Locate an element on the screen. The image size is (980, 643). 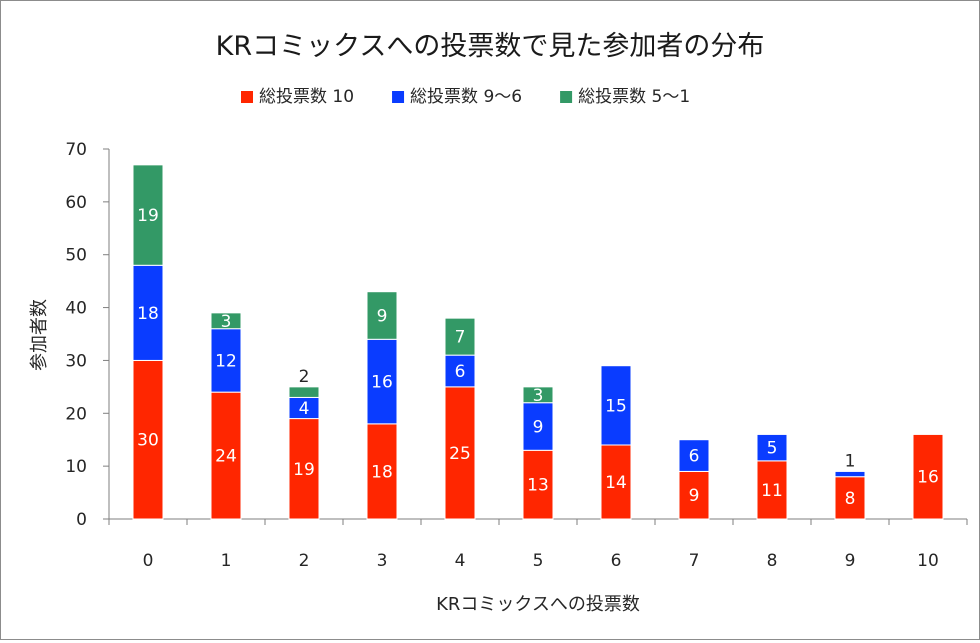
data-label: 11 is located at coordinates (772, 491).